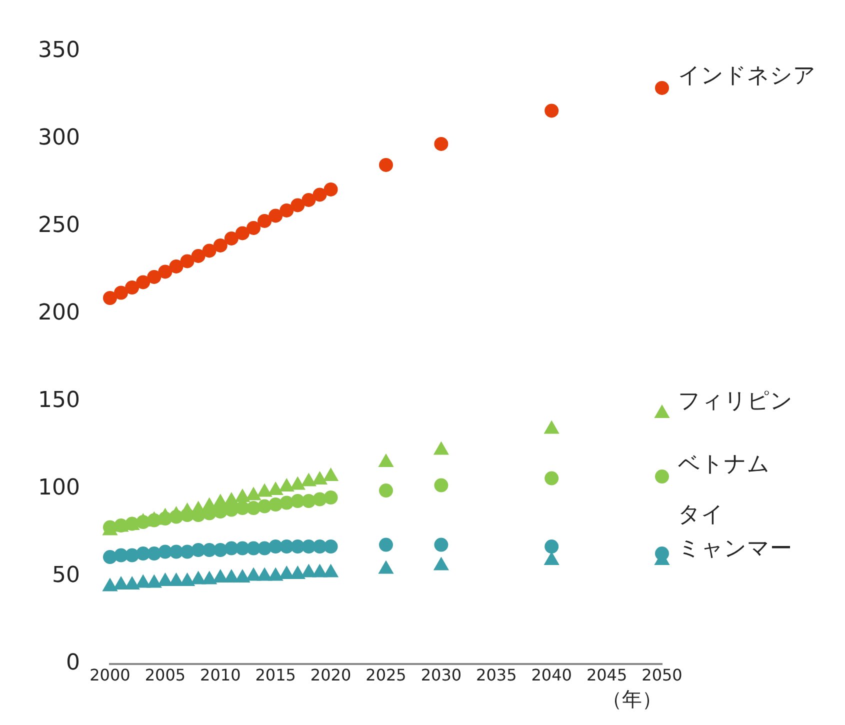 This screenshot has height=725, width=845. What do you see at coordinates (59, 50) in the screenshot?
I see `y-tick-label: 350` at bounding box center [59, 50].